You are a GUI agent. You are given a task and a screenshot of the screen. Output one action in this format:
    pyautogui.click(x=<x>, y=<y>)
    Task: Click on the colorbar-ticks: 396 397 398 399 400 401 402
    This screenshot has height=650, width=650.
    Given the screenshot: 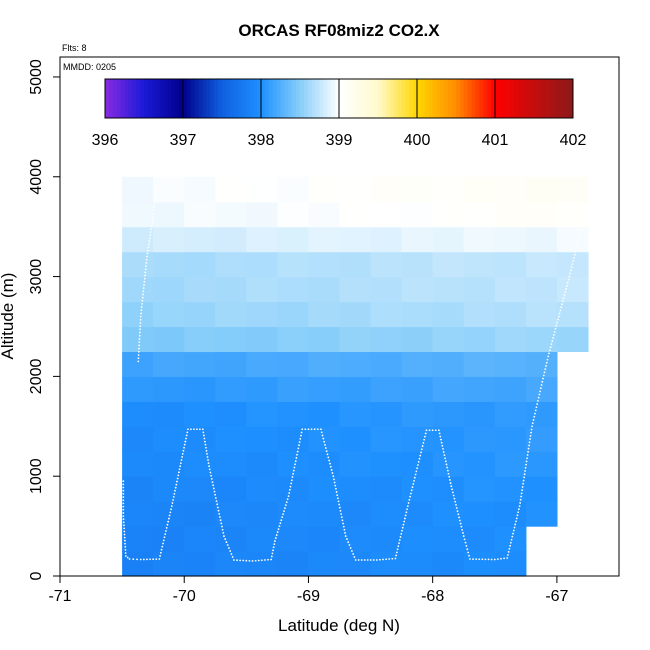 What is the action you would take?
    pyautogui.click(x=339, y=114)
    